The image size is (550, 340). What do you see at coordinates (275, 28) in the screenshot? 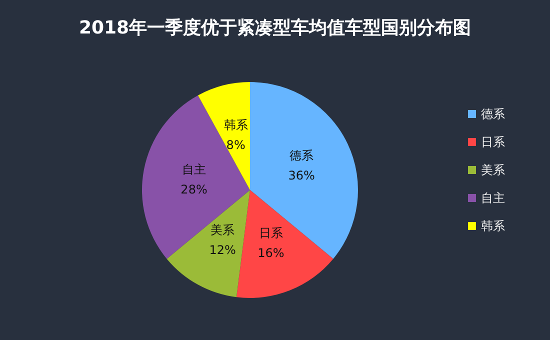
I see `chart-title: 2018年一季度优于紧凑型车均值车型国别分布图` at bounding box center [275, 28].